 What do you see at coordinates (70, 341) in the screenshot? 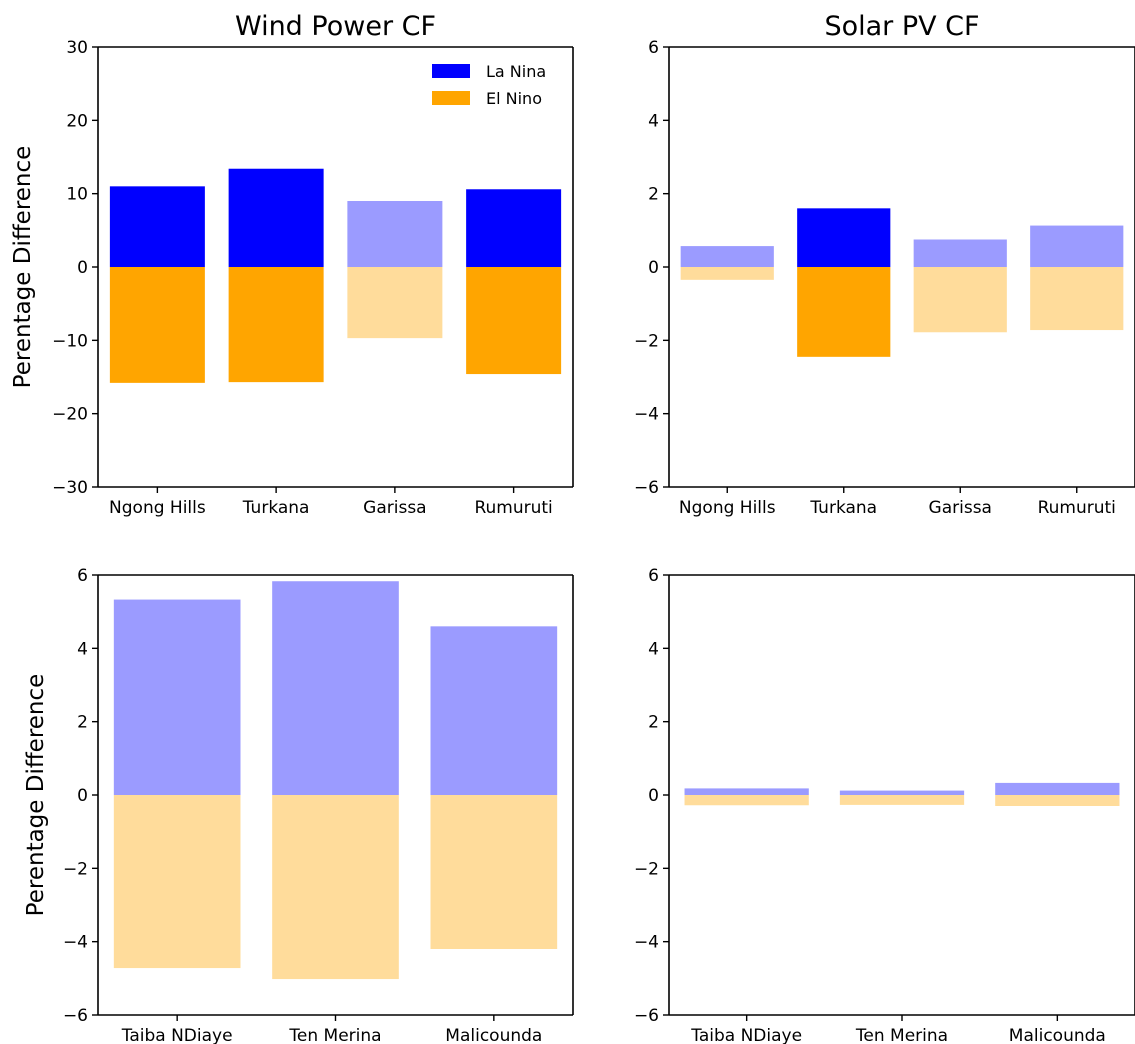
I see `y-tick-label: −10` at bounding box center [70, 341].